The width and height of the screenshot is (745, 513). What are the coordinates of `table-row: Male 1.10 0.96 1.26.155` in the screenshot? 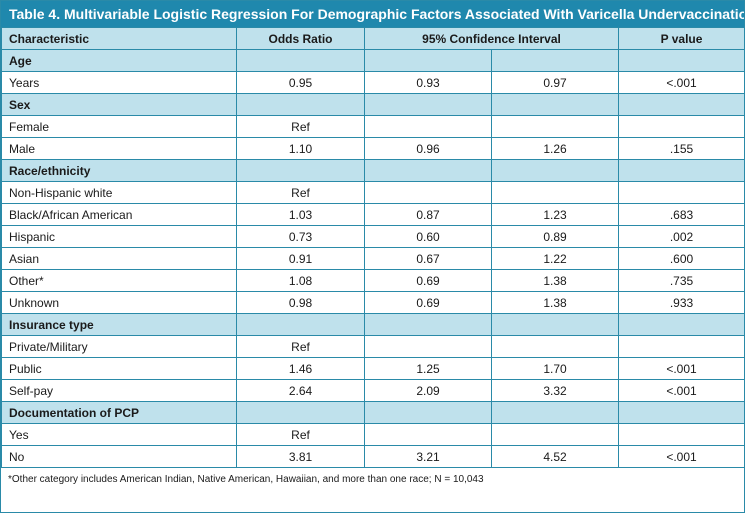 It's located at (373, 148).